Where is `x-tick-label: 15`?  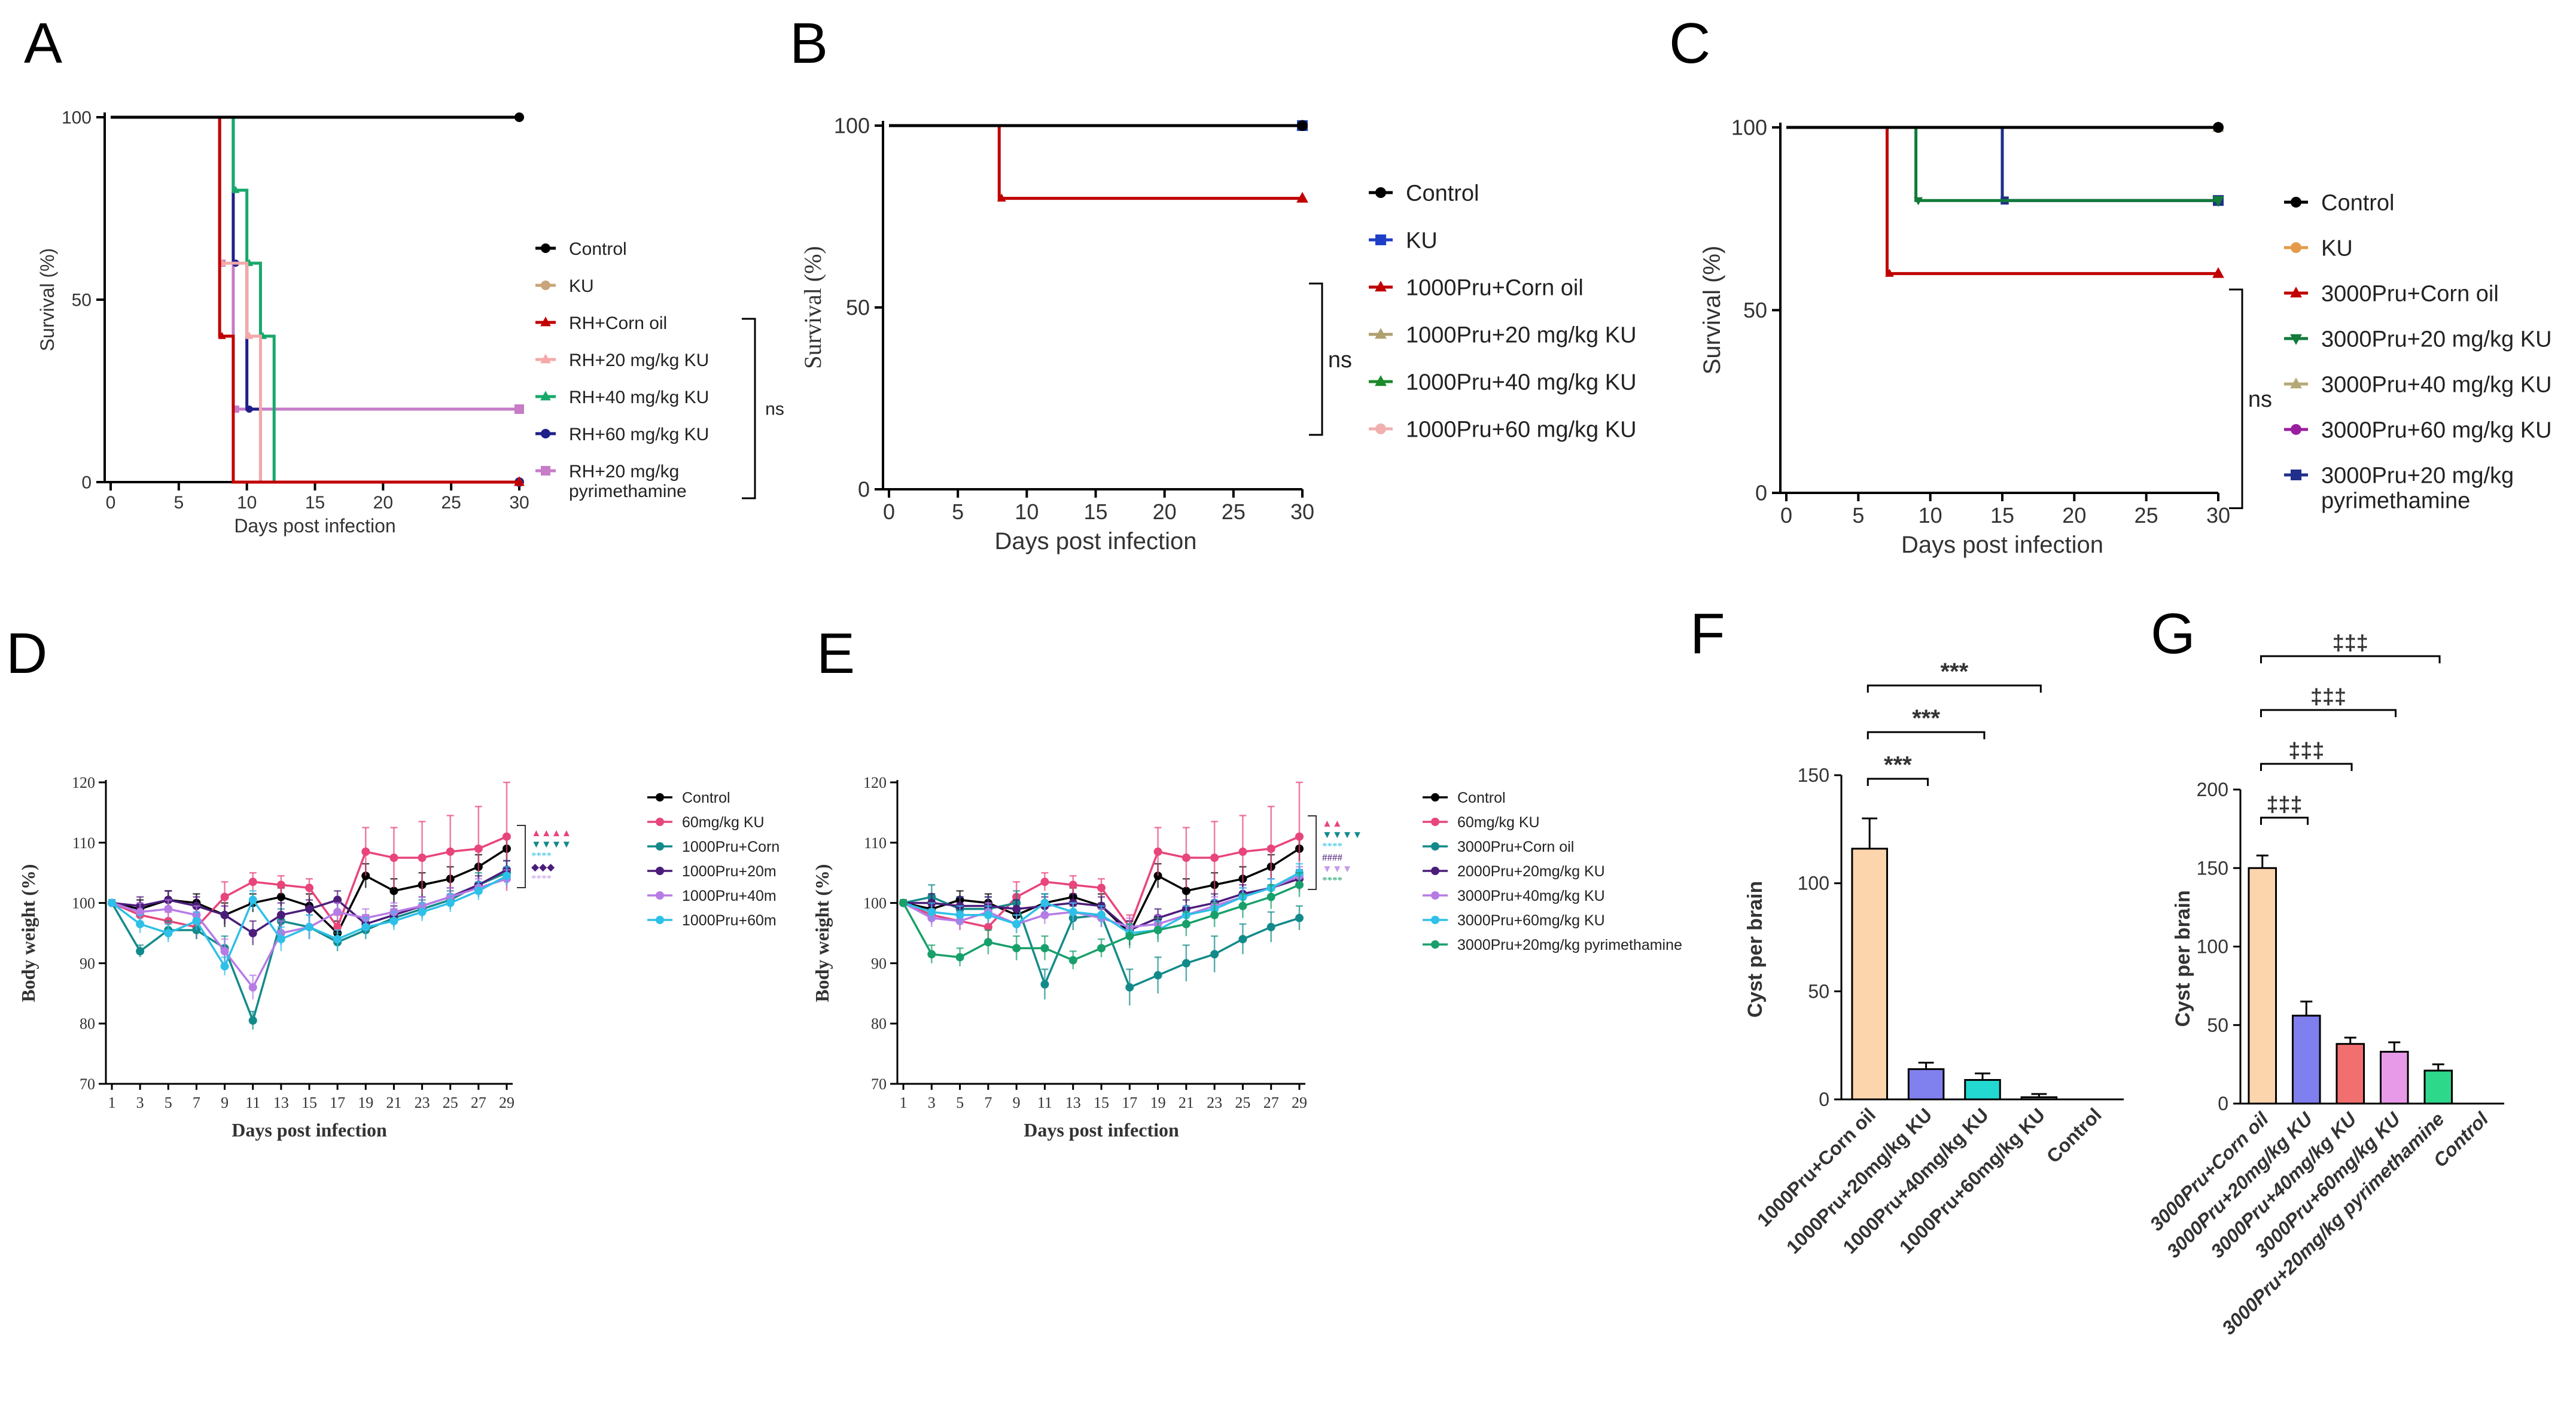 x-tick-label: 15 is located at coordinates (309, 1102).